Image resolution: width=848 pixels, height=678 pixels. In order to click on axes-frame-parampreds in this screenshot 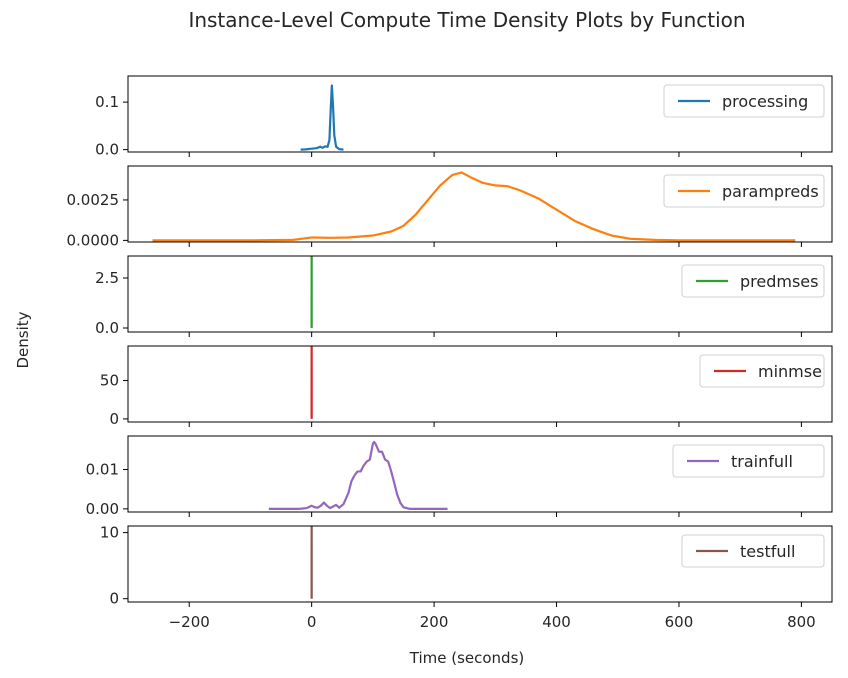, I will do `click(480, 204)`.